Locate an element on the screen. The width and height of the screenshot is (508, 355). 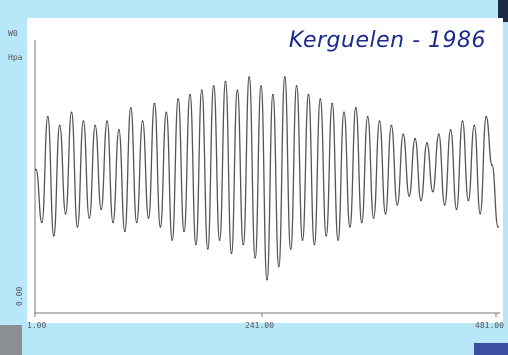
x-ticks is located at coordinates (265, 315).